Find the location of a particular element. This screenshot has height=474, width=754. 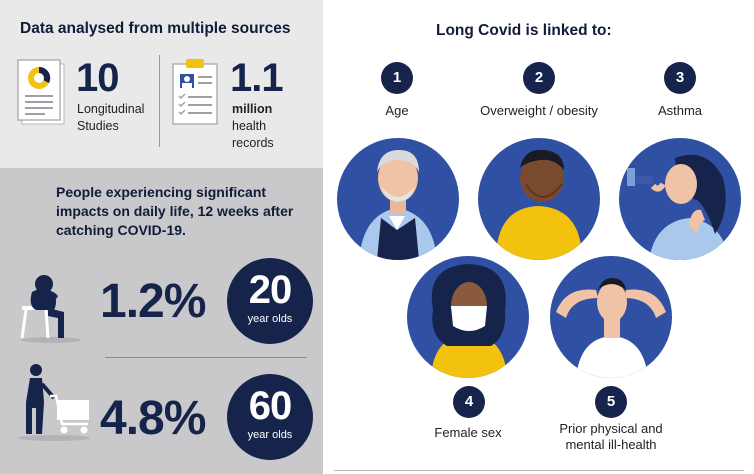

factor-number-2: 2 is located at coordinates (539, 78).